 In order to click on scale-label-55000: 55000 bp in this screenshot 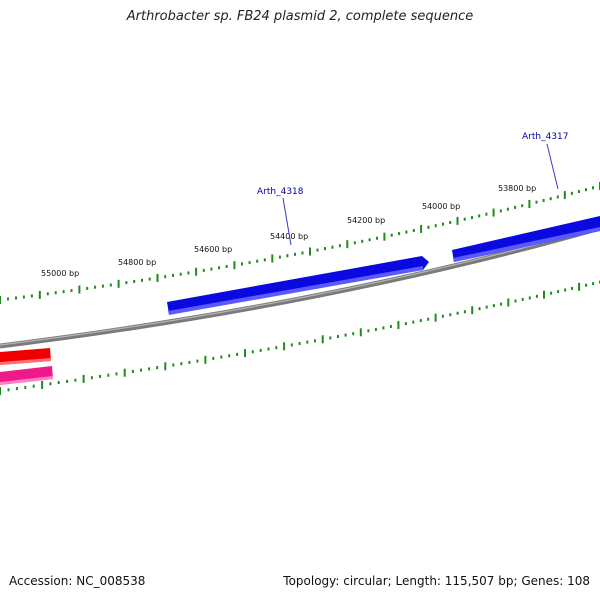, I will do `click(60, 273)`.